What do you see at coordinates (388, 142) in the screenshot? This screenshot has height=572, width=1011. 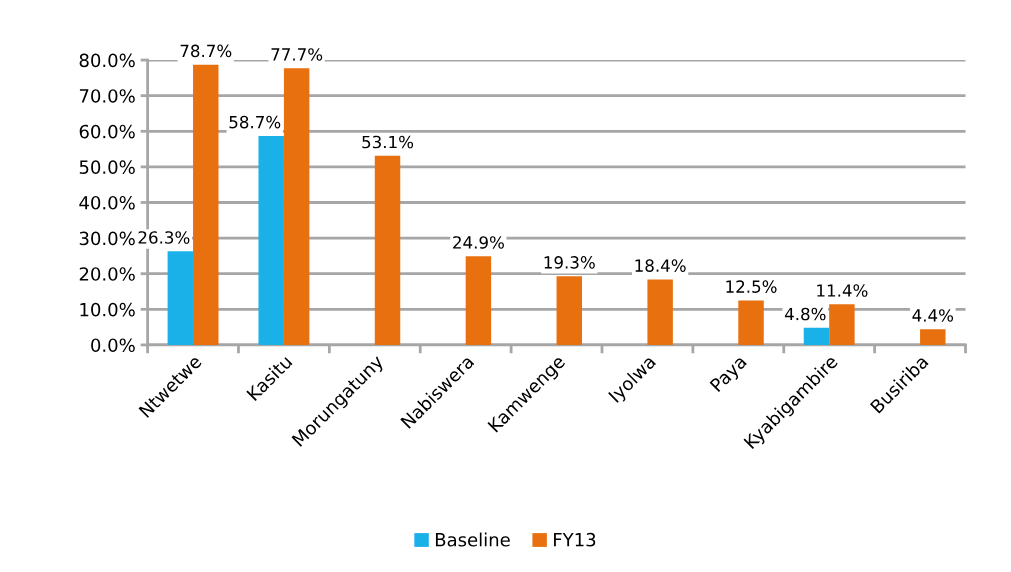 I see `data-label: 53.1%` at bounding box center [388, 142].